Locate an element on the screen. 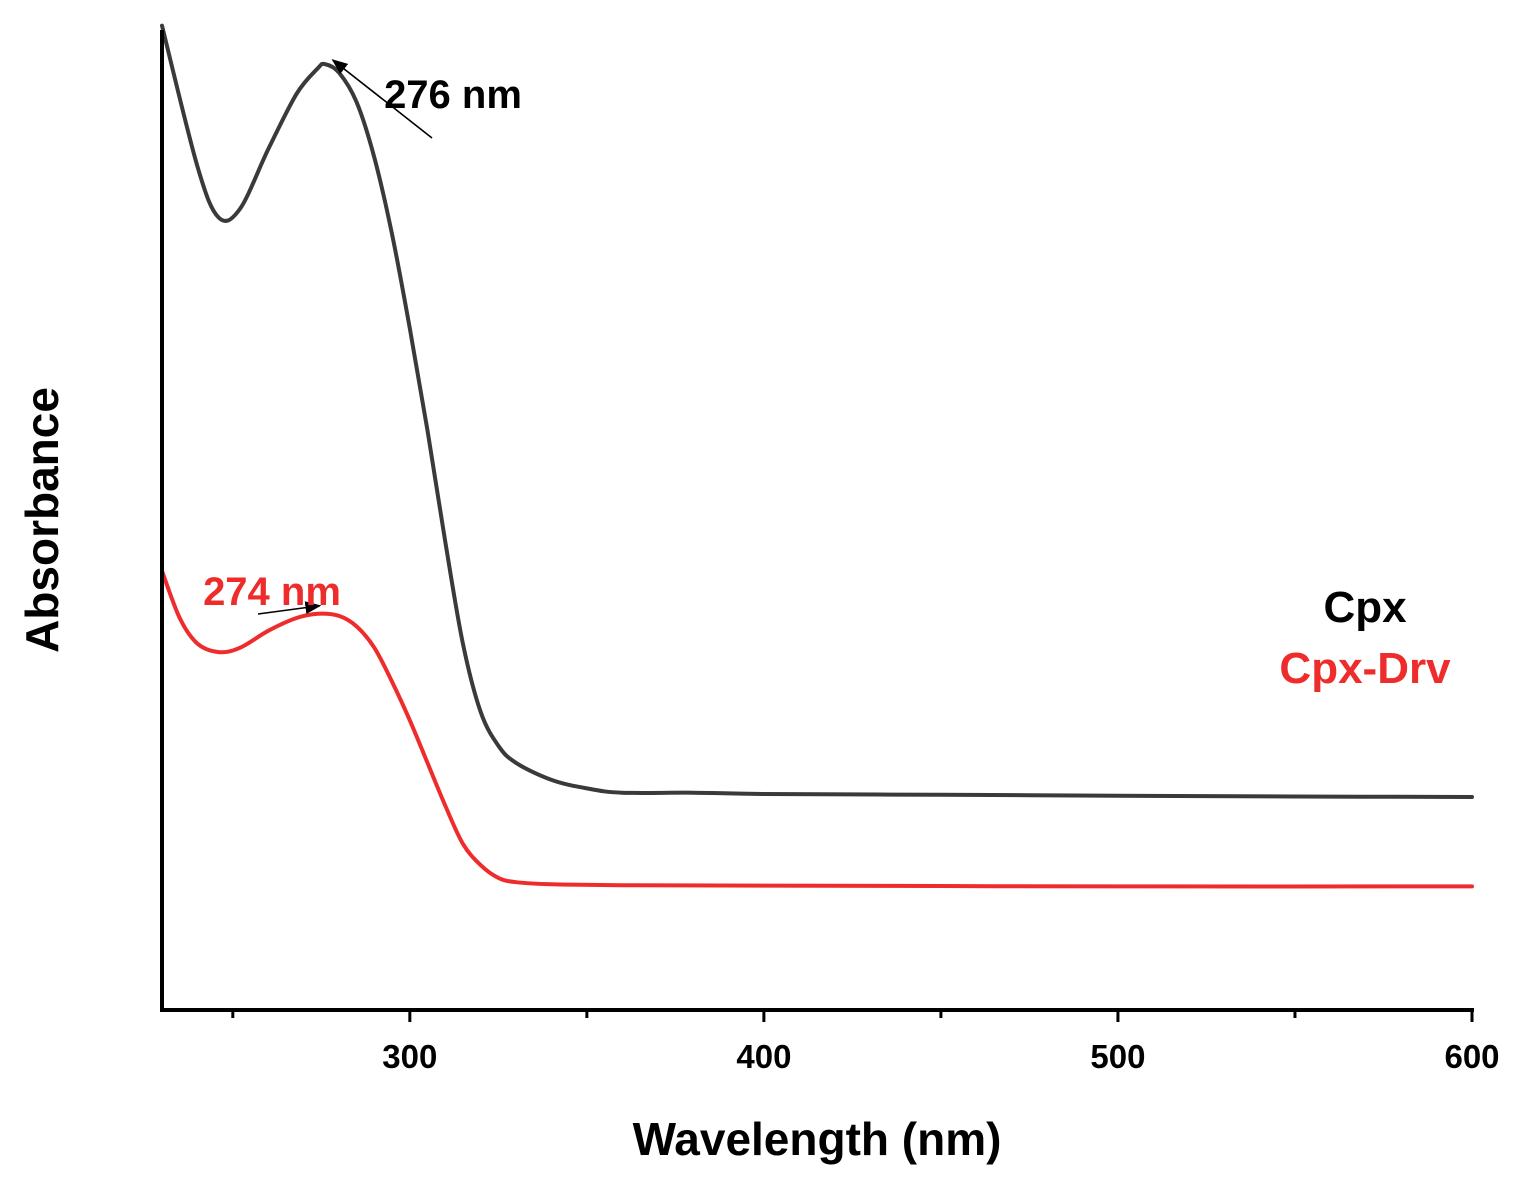 The height and width of the screenshot is (1191, 1518). x-tick-label: 400 is located at coordinates (763, 1056).